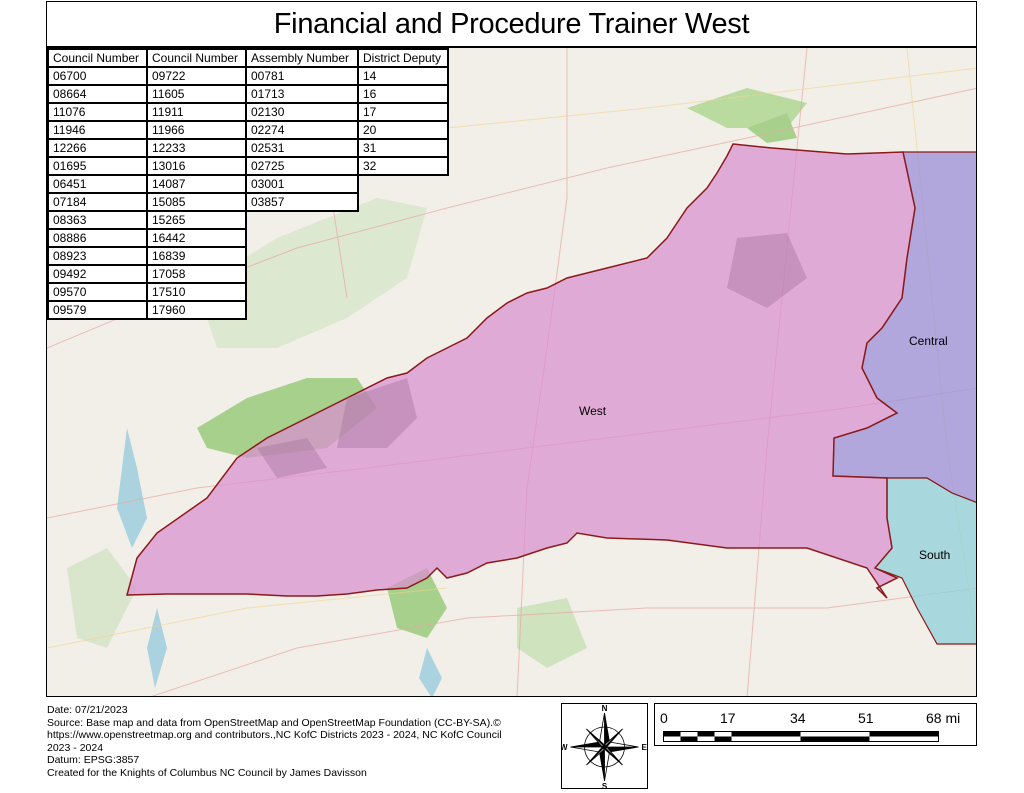 This screenshot has width=1024, height=793. I want to click on table-row: 02725, so click(302, 166).